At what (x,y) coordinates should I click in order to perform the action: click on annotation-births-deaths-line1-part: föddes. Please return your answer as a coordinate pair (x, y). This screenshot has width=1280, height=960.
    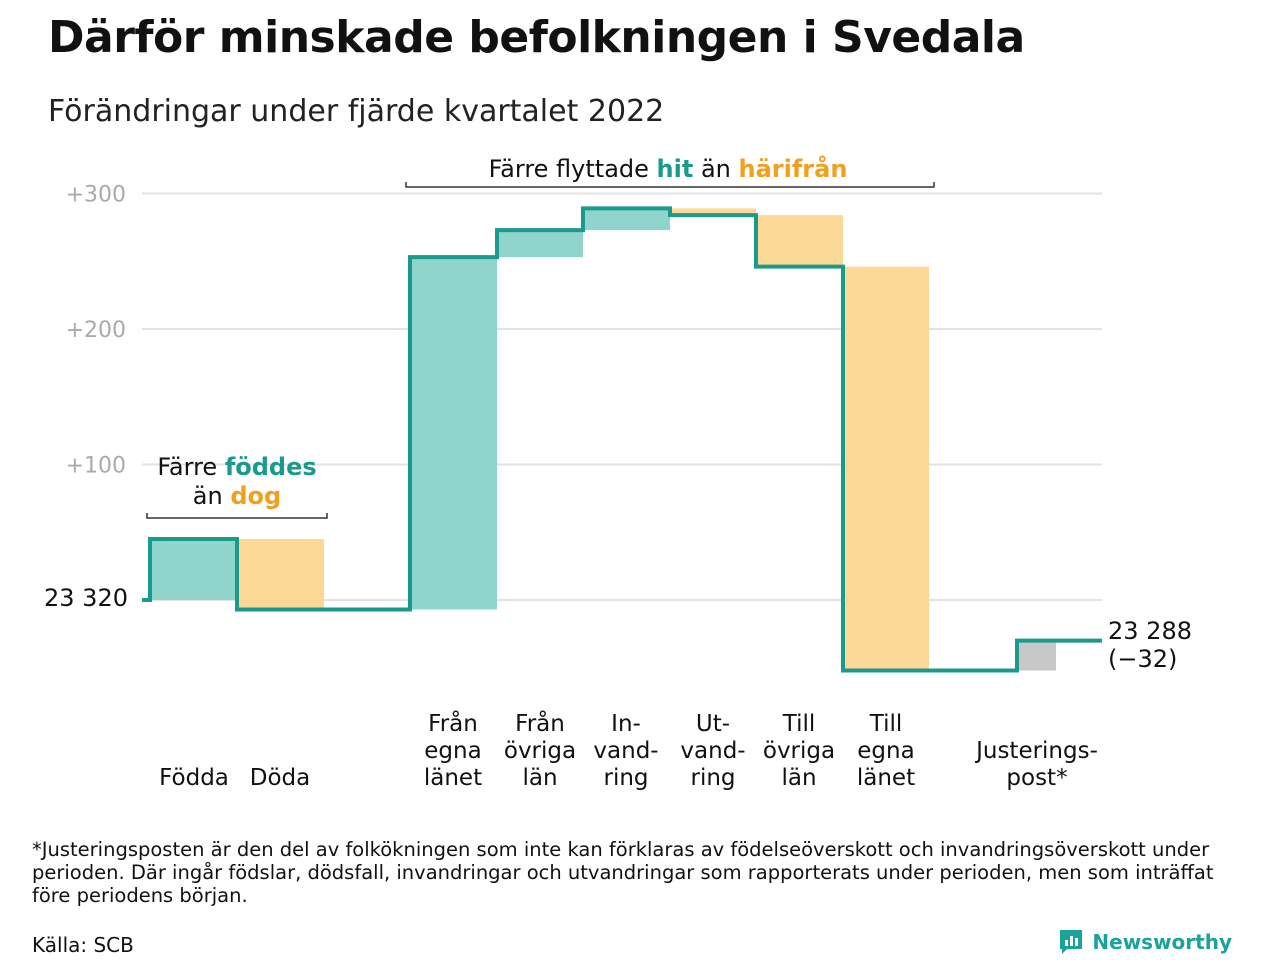
    Looking at the image, I should click on (271, 467).